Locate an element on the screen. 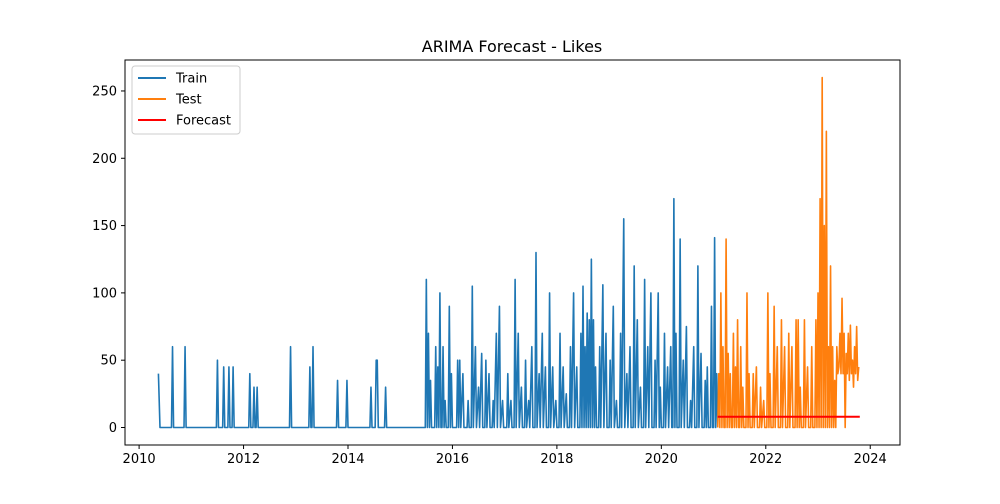  legend: Train Test Forecast is located at coordinates (186, 100).